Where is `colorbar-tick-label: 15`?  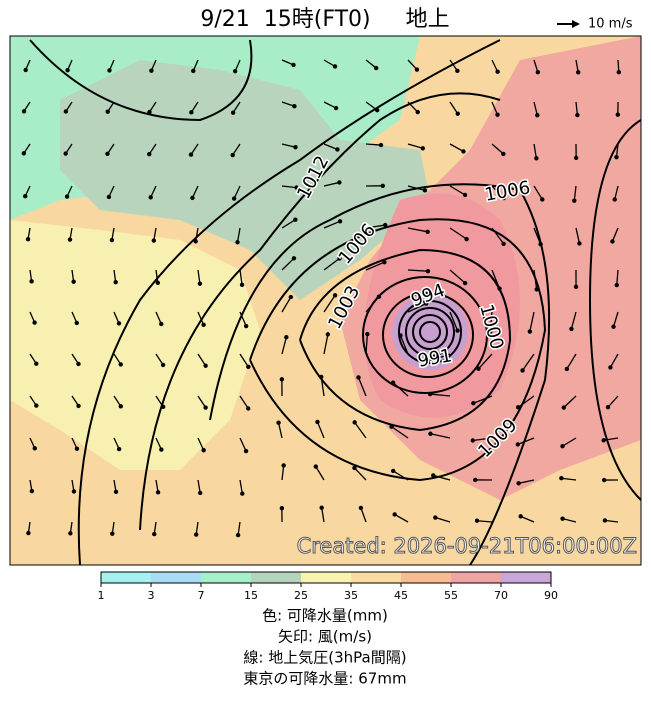 colorbar-tick-label: 15 is located at coordinates (251, 595).